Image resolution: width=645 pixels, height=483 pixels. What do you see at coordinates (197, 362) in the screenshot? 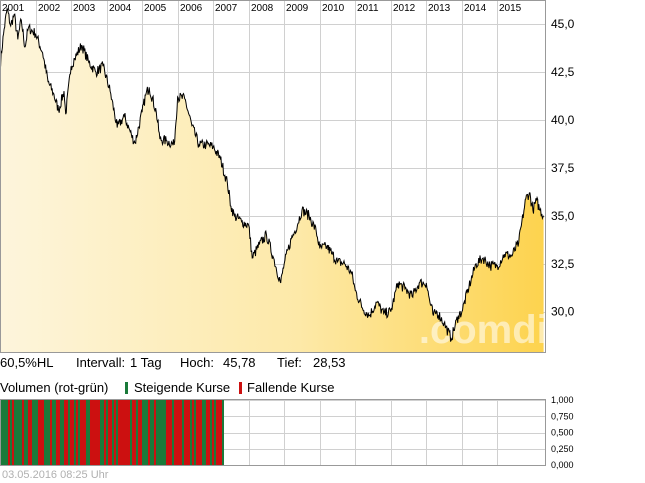
I see `high-label: Hoch:` at bounding box center [197, 362].